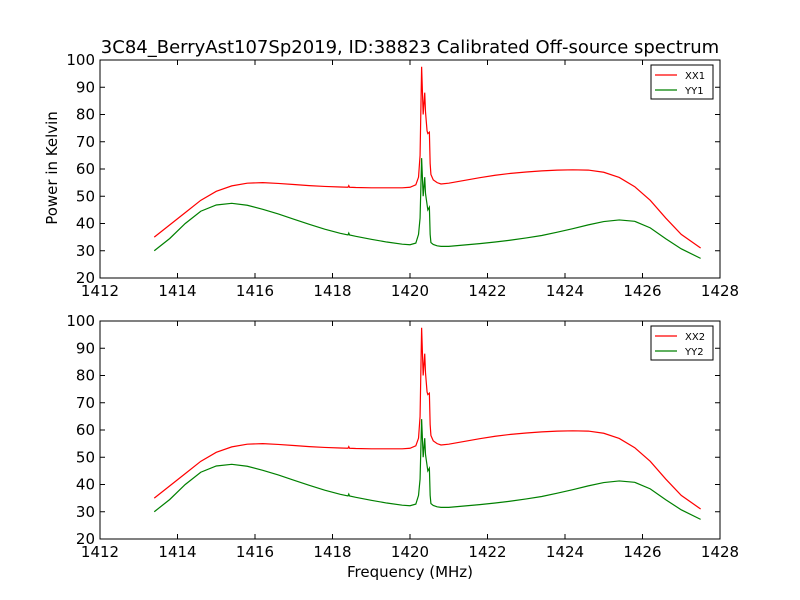  Describe the element at coordinates (694, 91) in the screenshot. I see `legend-label: YY1` at that location.